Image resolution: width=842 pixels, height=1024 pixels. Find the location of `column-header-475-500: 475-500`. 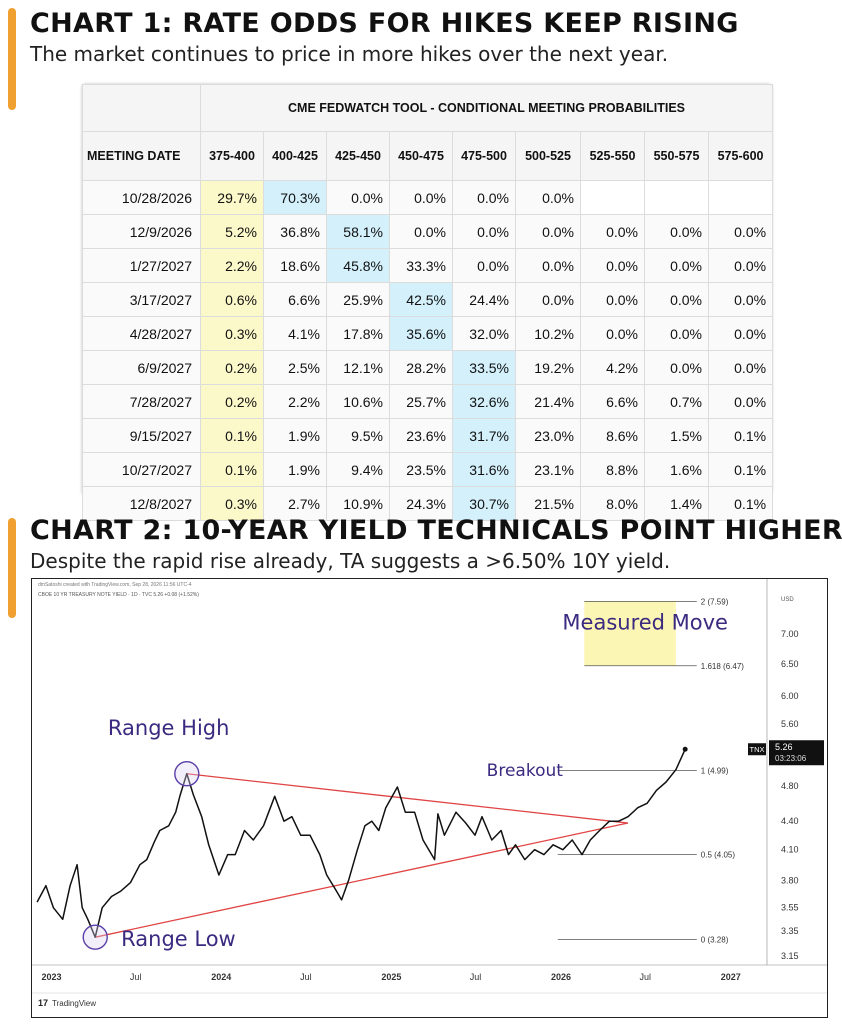

column-header-475-500: 475-500 is located at coordinates (484, 156).